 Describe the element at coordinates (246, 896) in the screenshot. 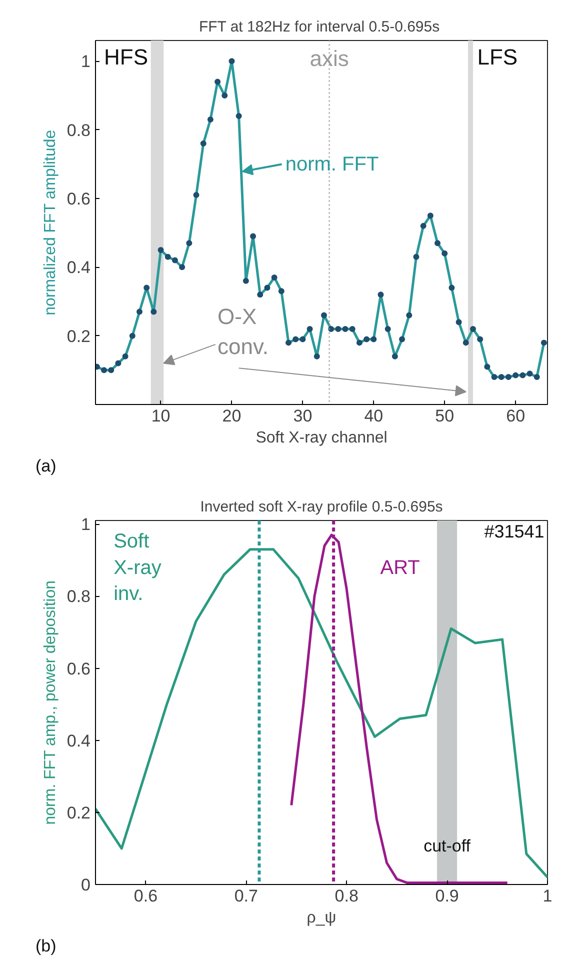

I see `x-tick-label: 0.7` at that location.